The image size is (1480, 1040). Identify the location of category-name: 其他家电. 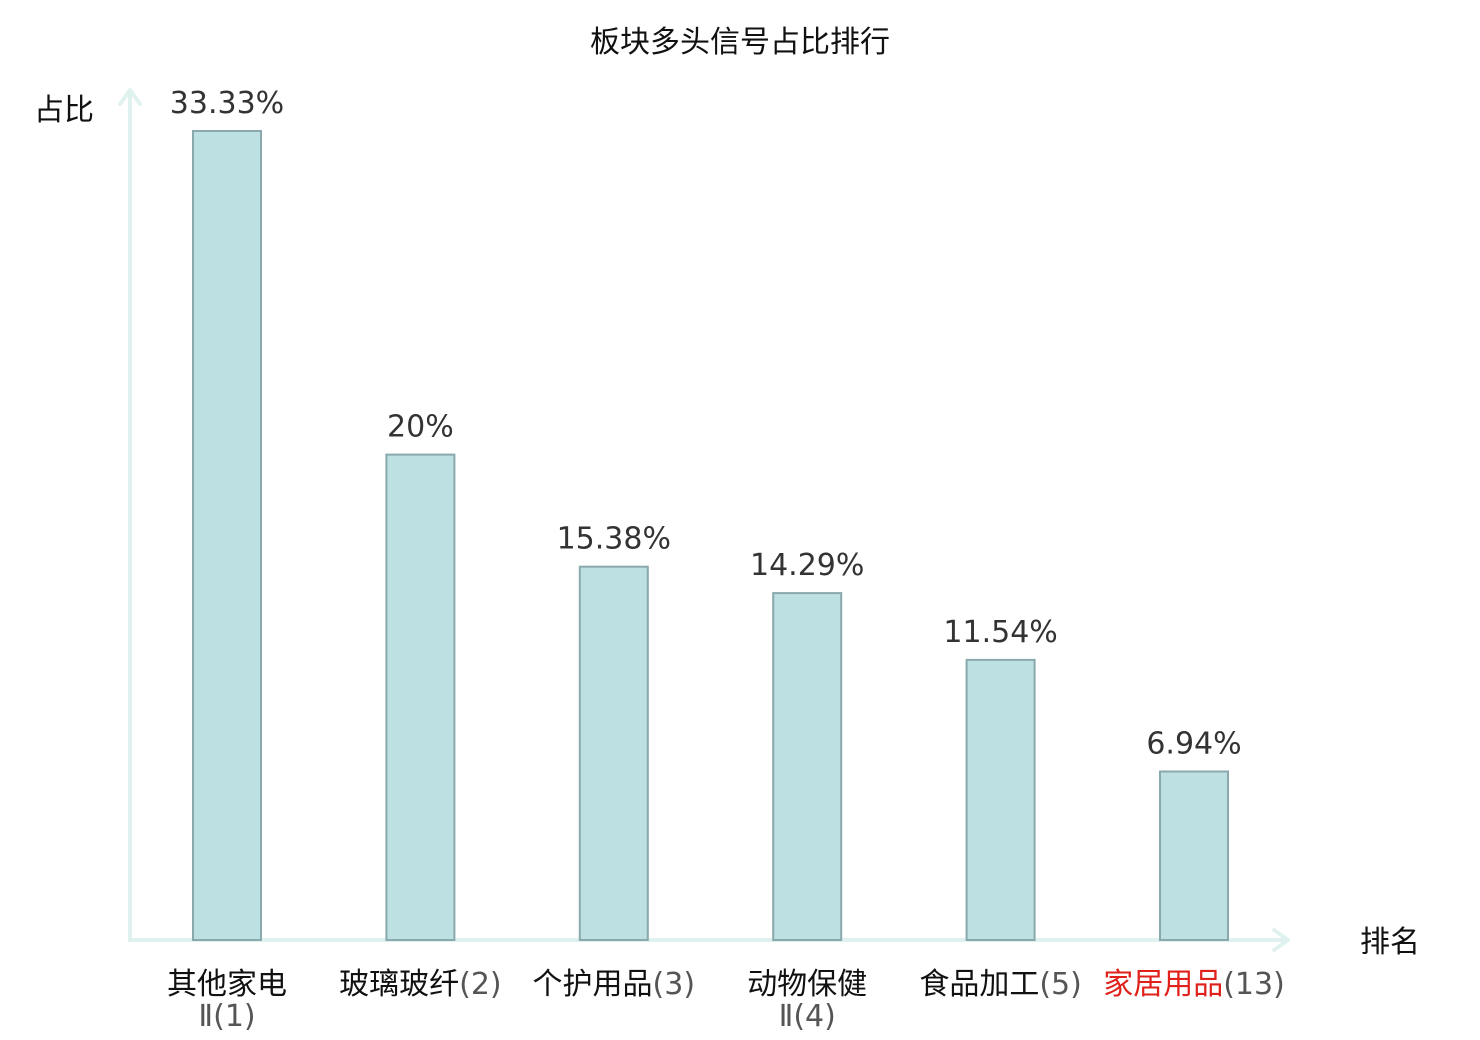
(227, 984).